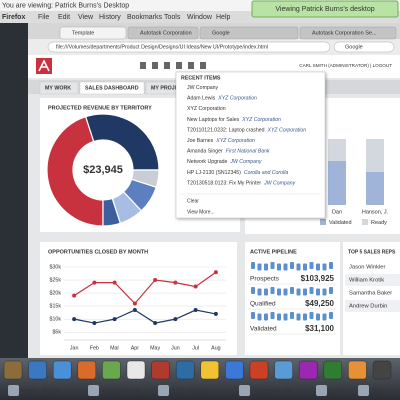 The height and width of the screenshot is (400, 400). Describe the element at coordinates (64, 17) in the screenshot. I see `menu-item: Edit` at that location.